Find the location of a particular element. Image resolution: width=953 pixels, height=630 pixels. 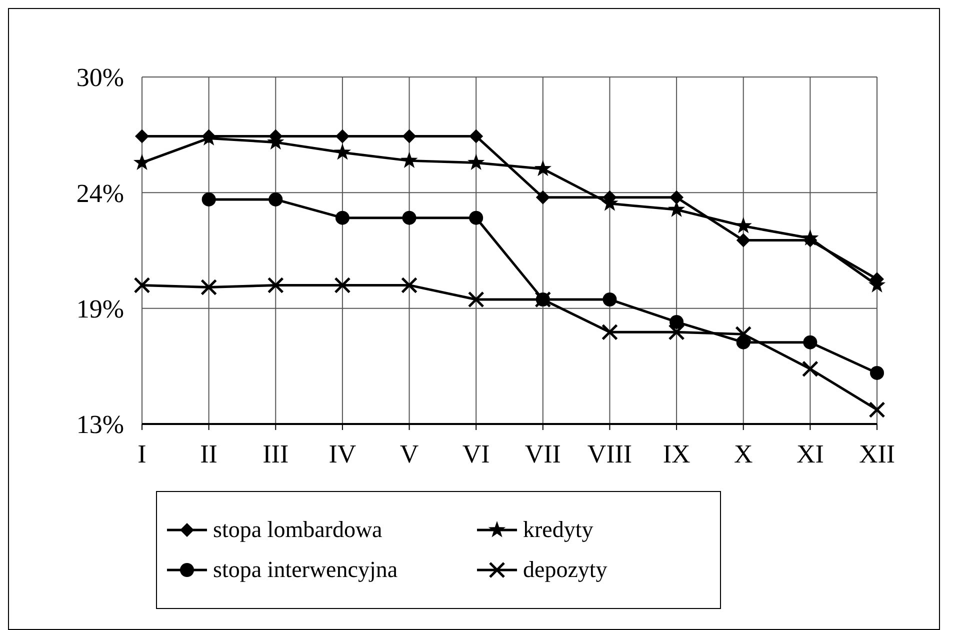

x-tick-label: V is located at coordinates (409, 453).